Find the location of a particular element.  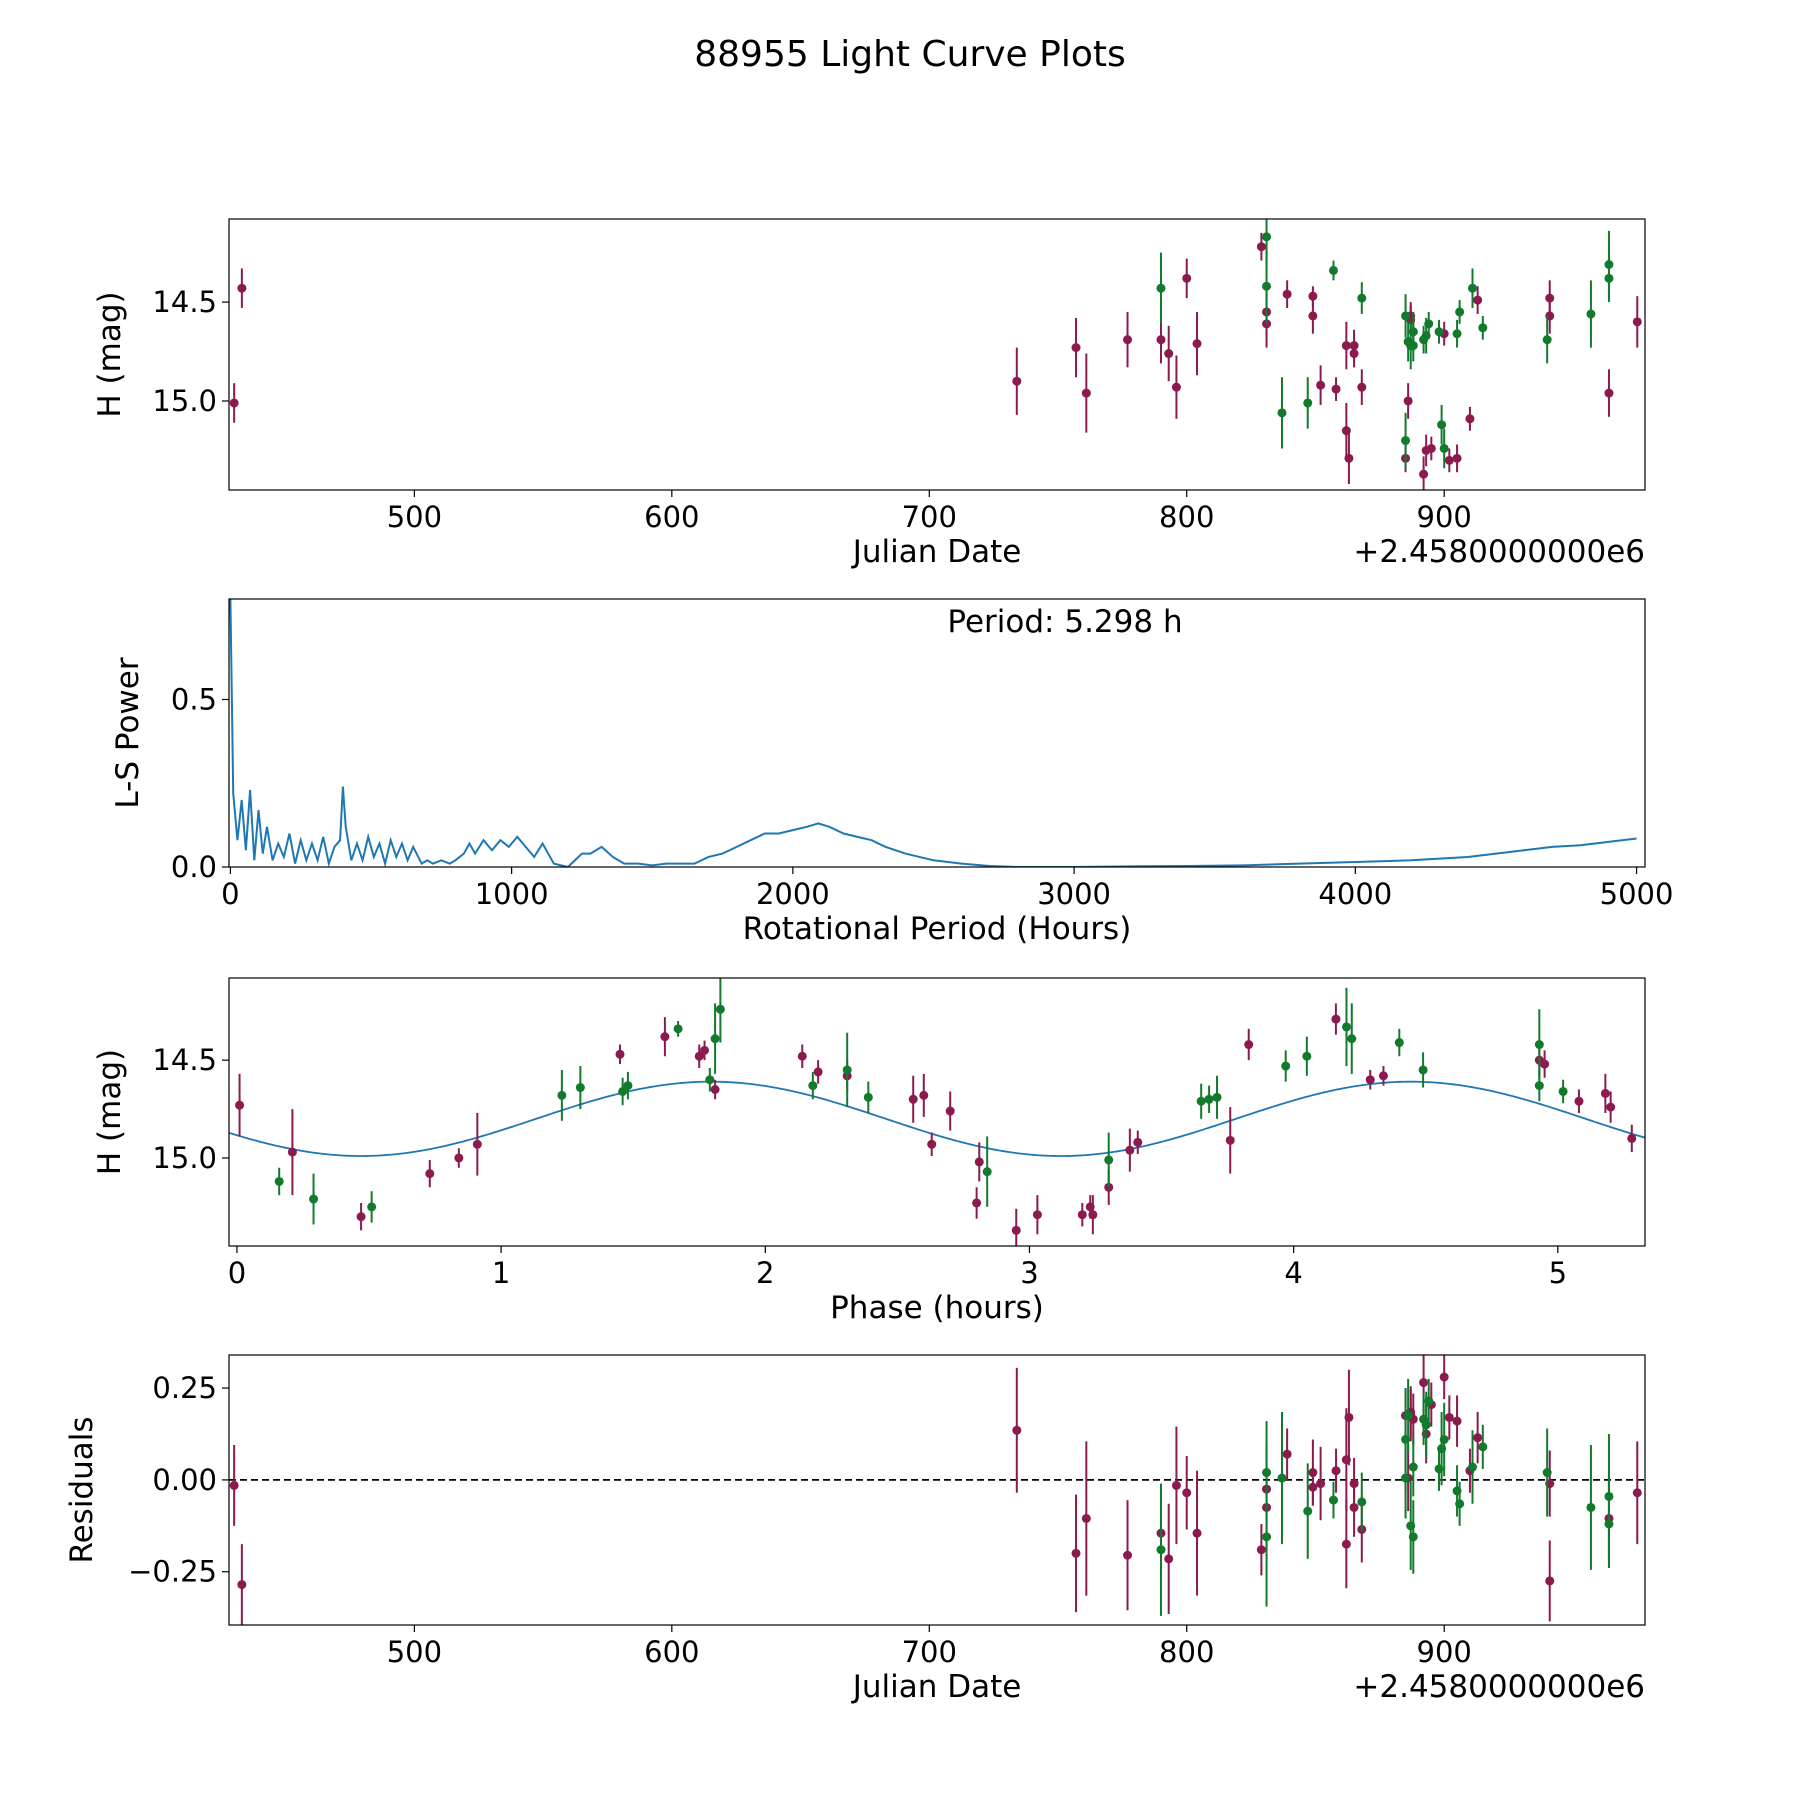

y-tick-label: 0.25 is located at coordinates (184, 1388).